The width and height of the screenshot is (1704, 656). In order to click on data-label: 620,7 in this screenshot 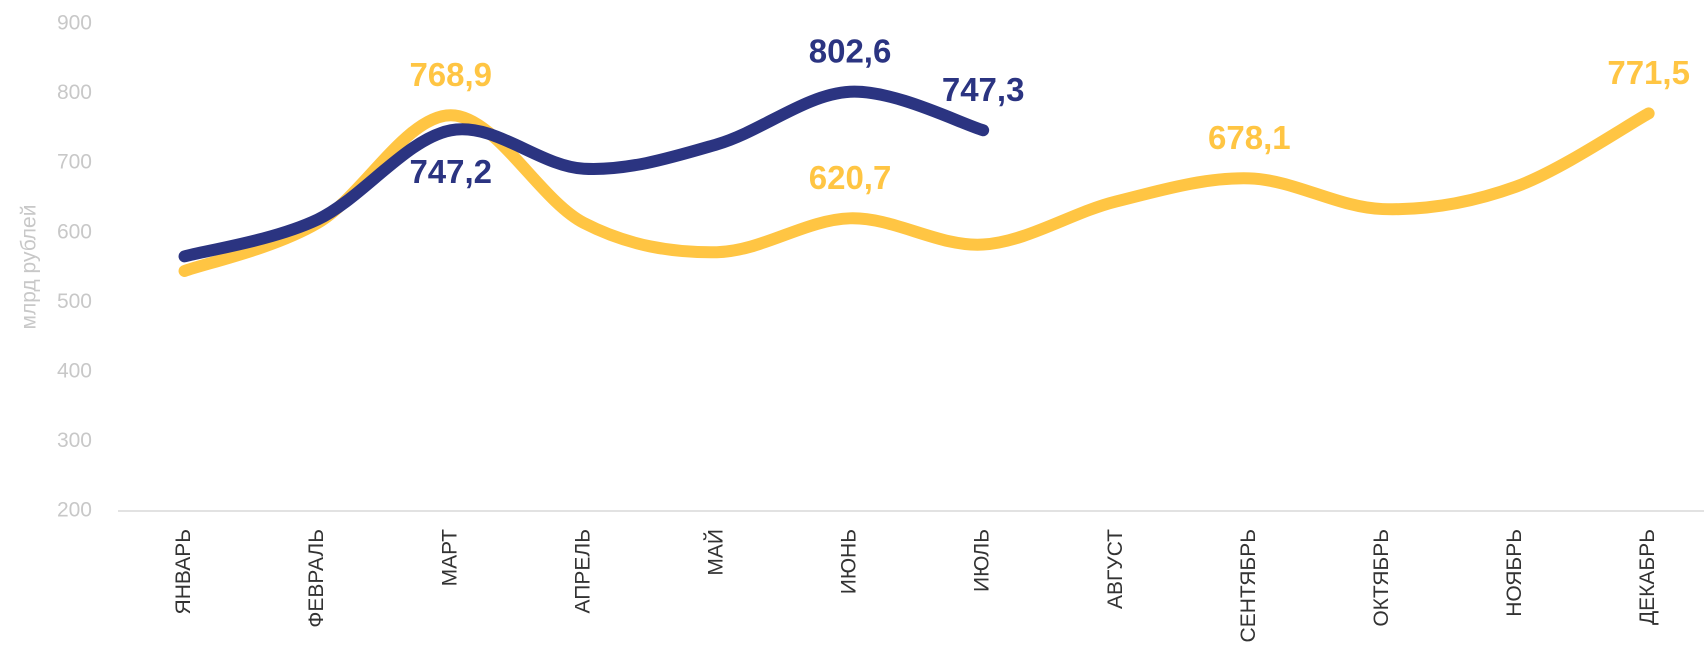, I will do `click(850, 177)`.